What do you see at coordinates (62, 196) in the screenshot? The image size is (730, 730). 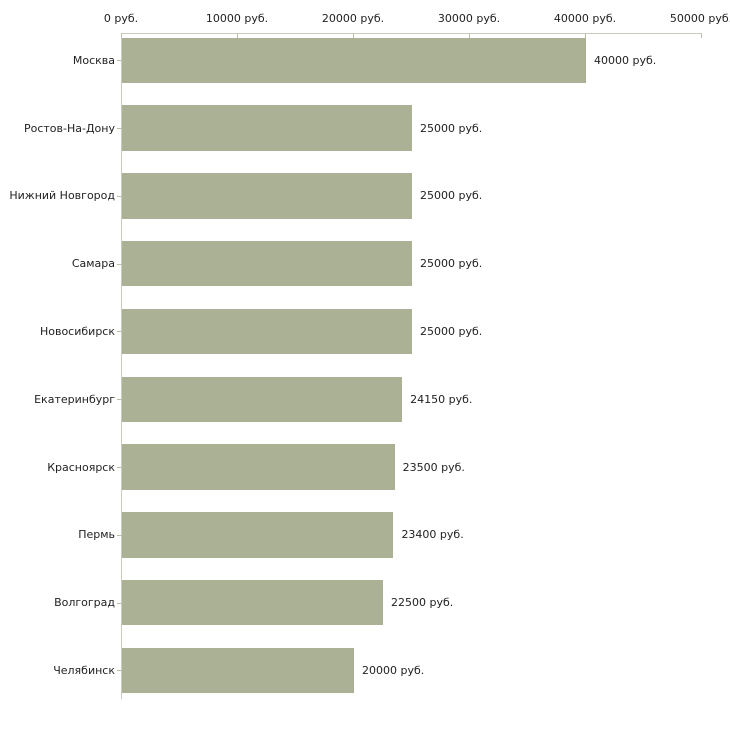 I see `category-label: Нижний Новгород` at bounding box center [62, 196].